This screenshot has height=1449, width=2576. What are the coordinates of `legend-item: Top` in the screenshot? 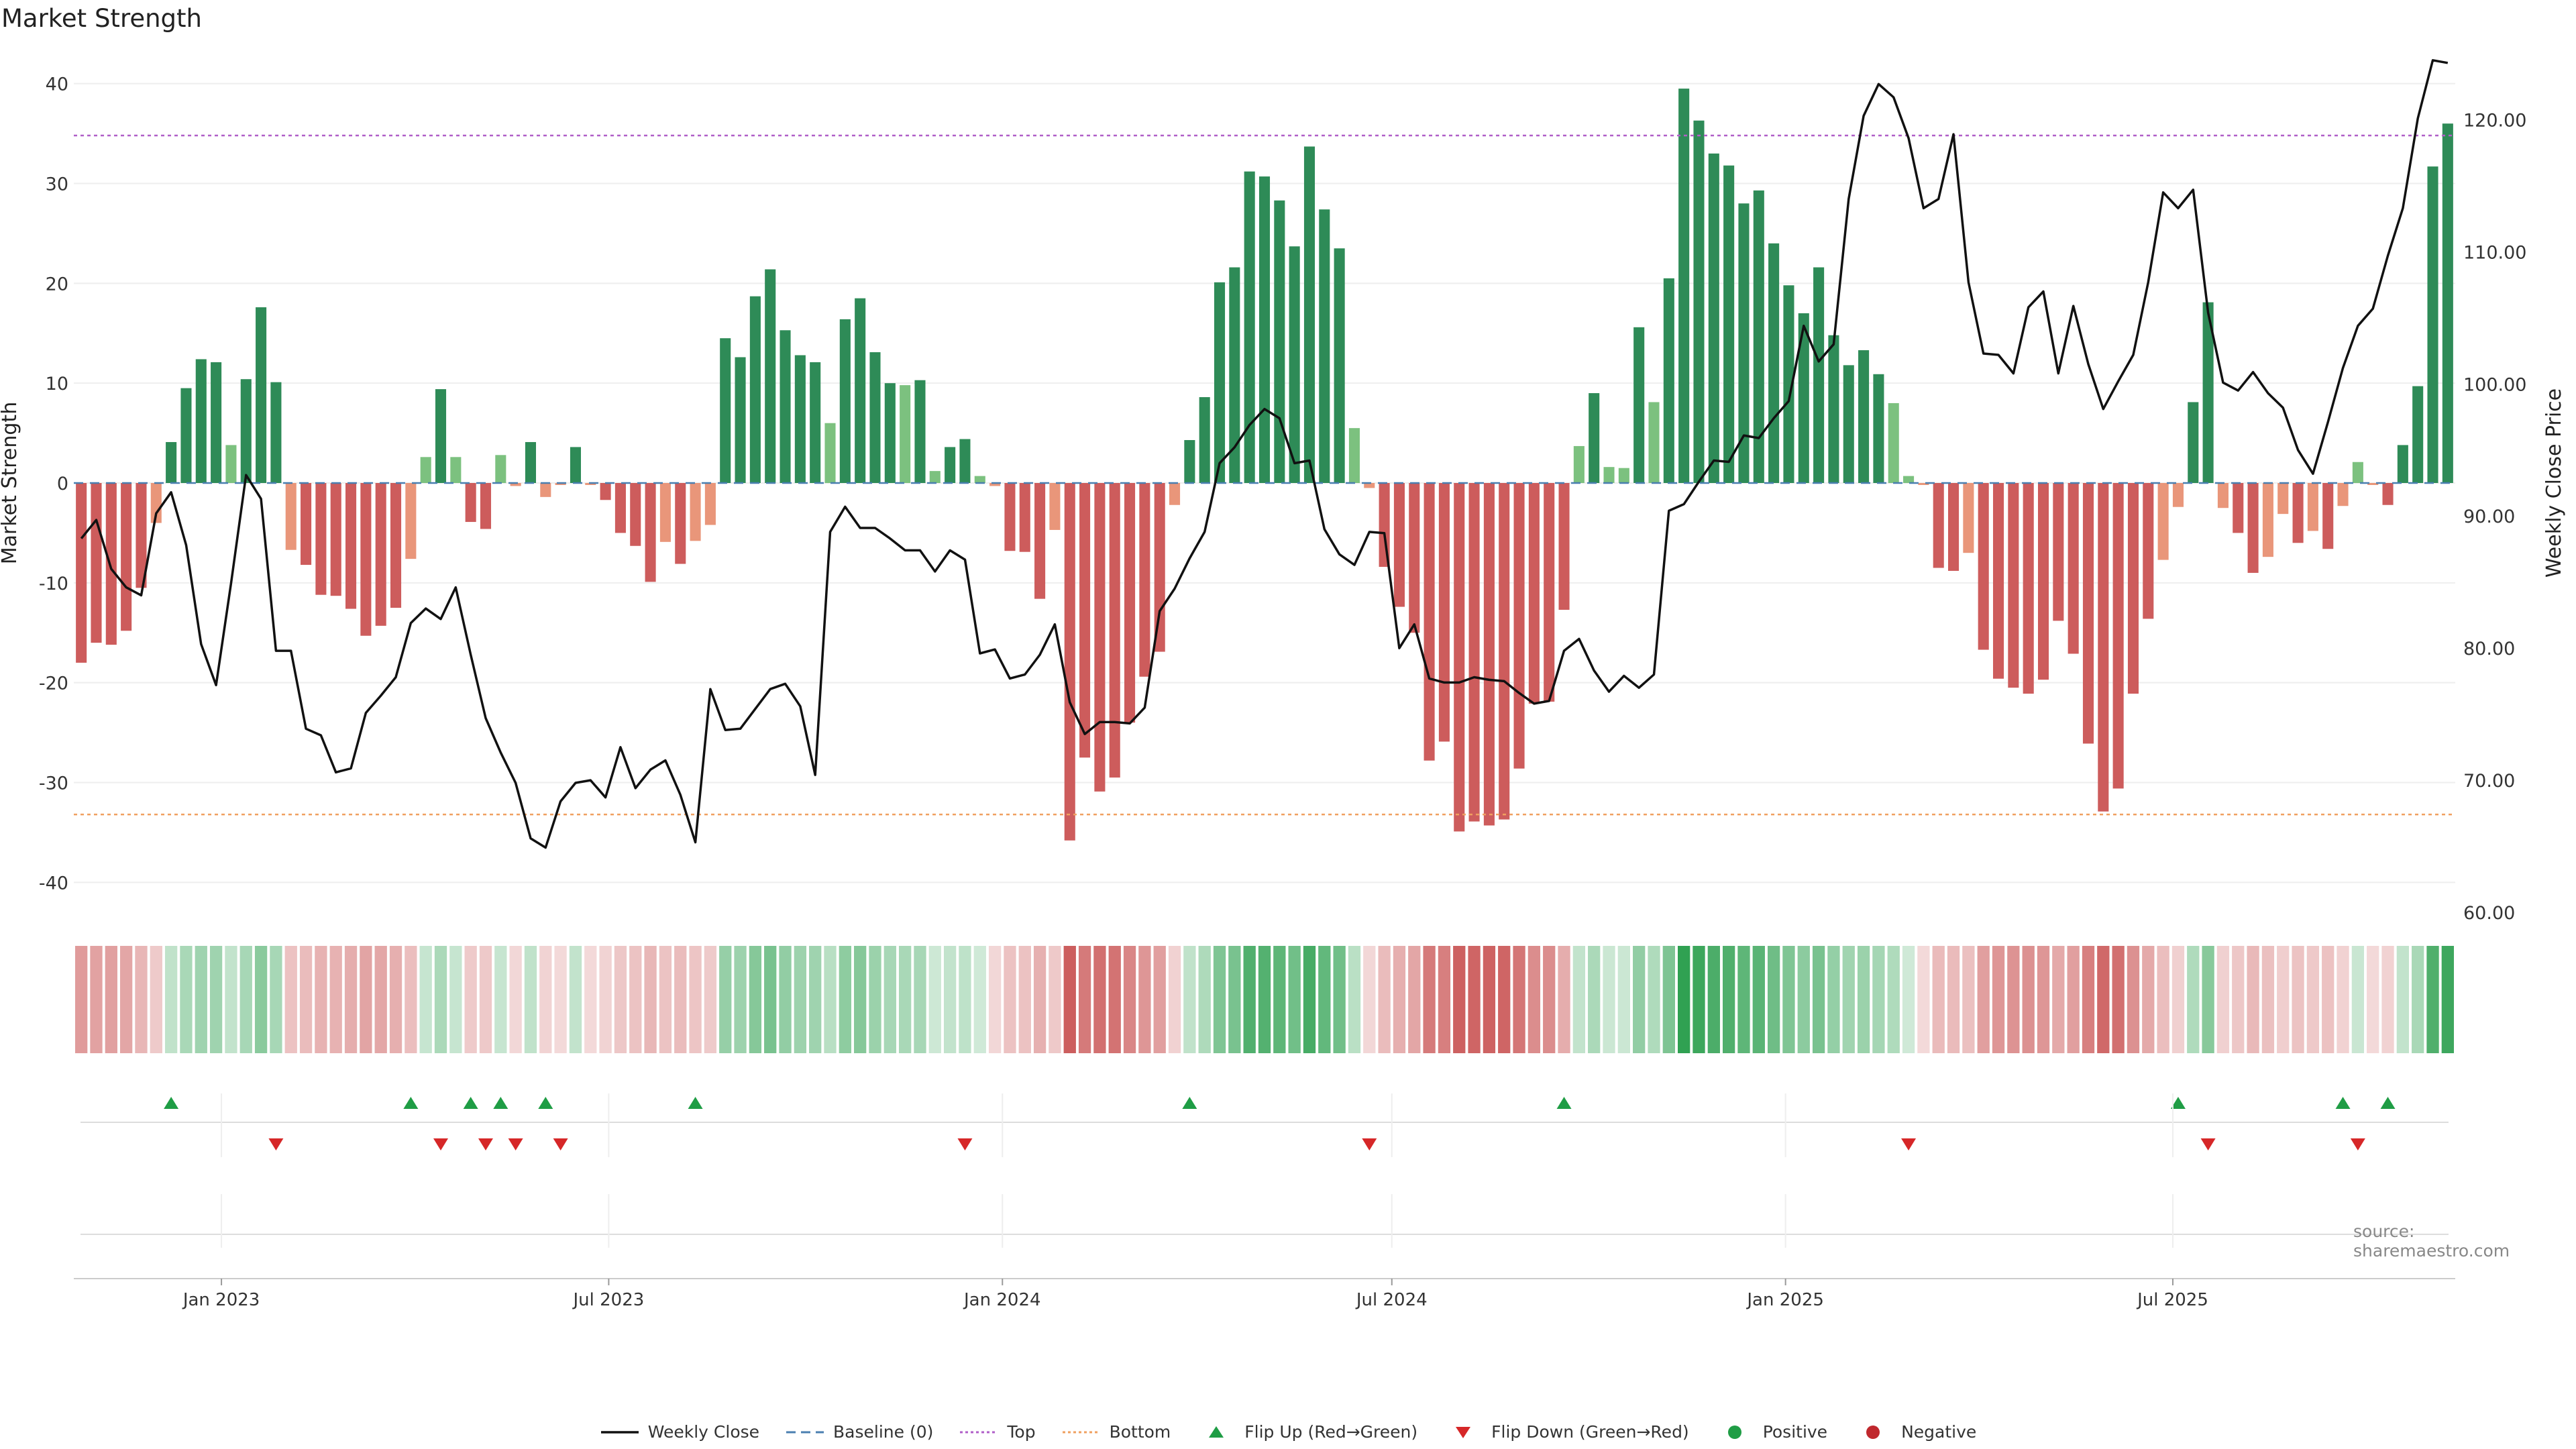 It's located at (997, 1432).